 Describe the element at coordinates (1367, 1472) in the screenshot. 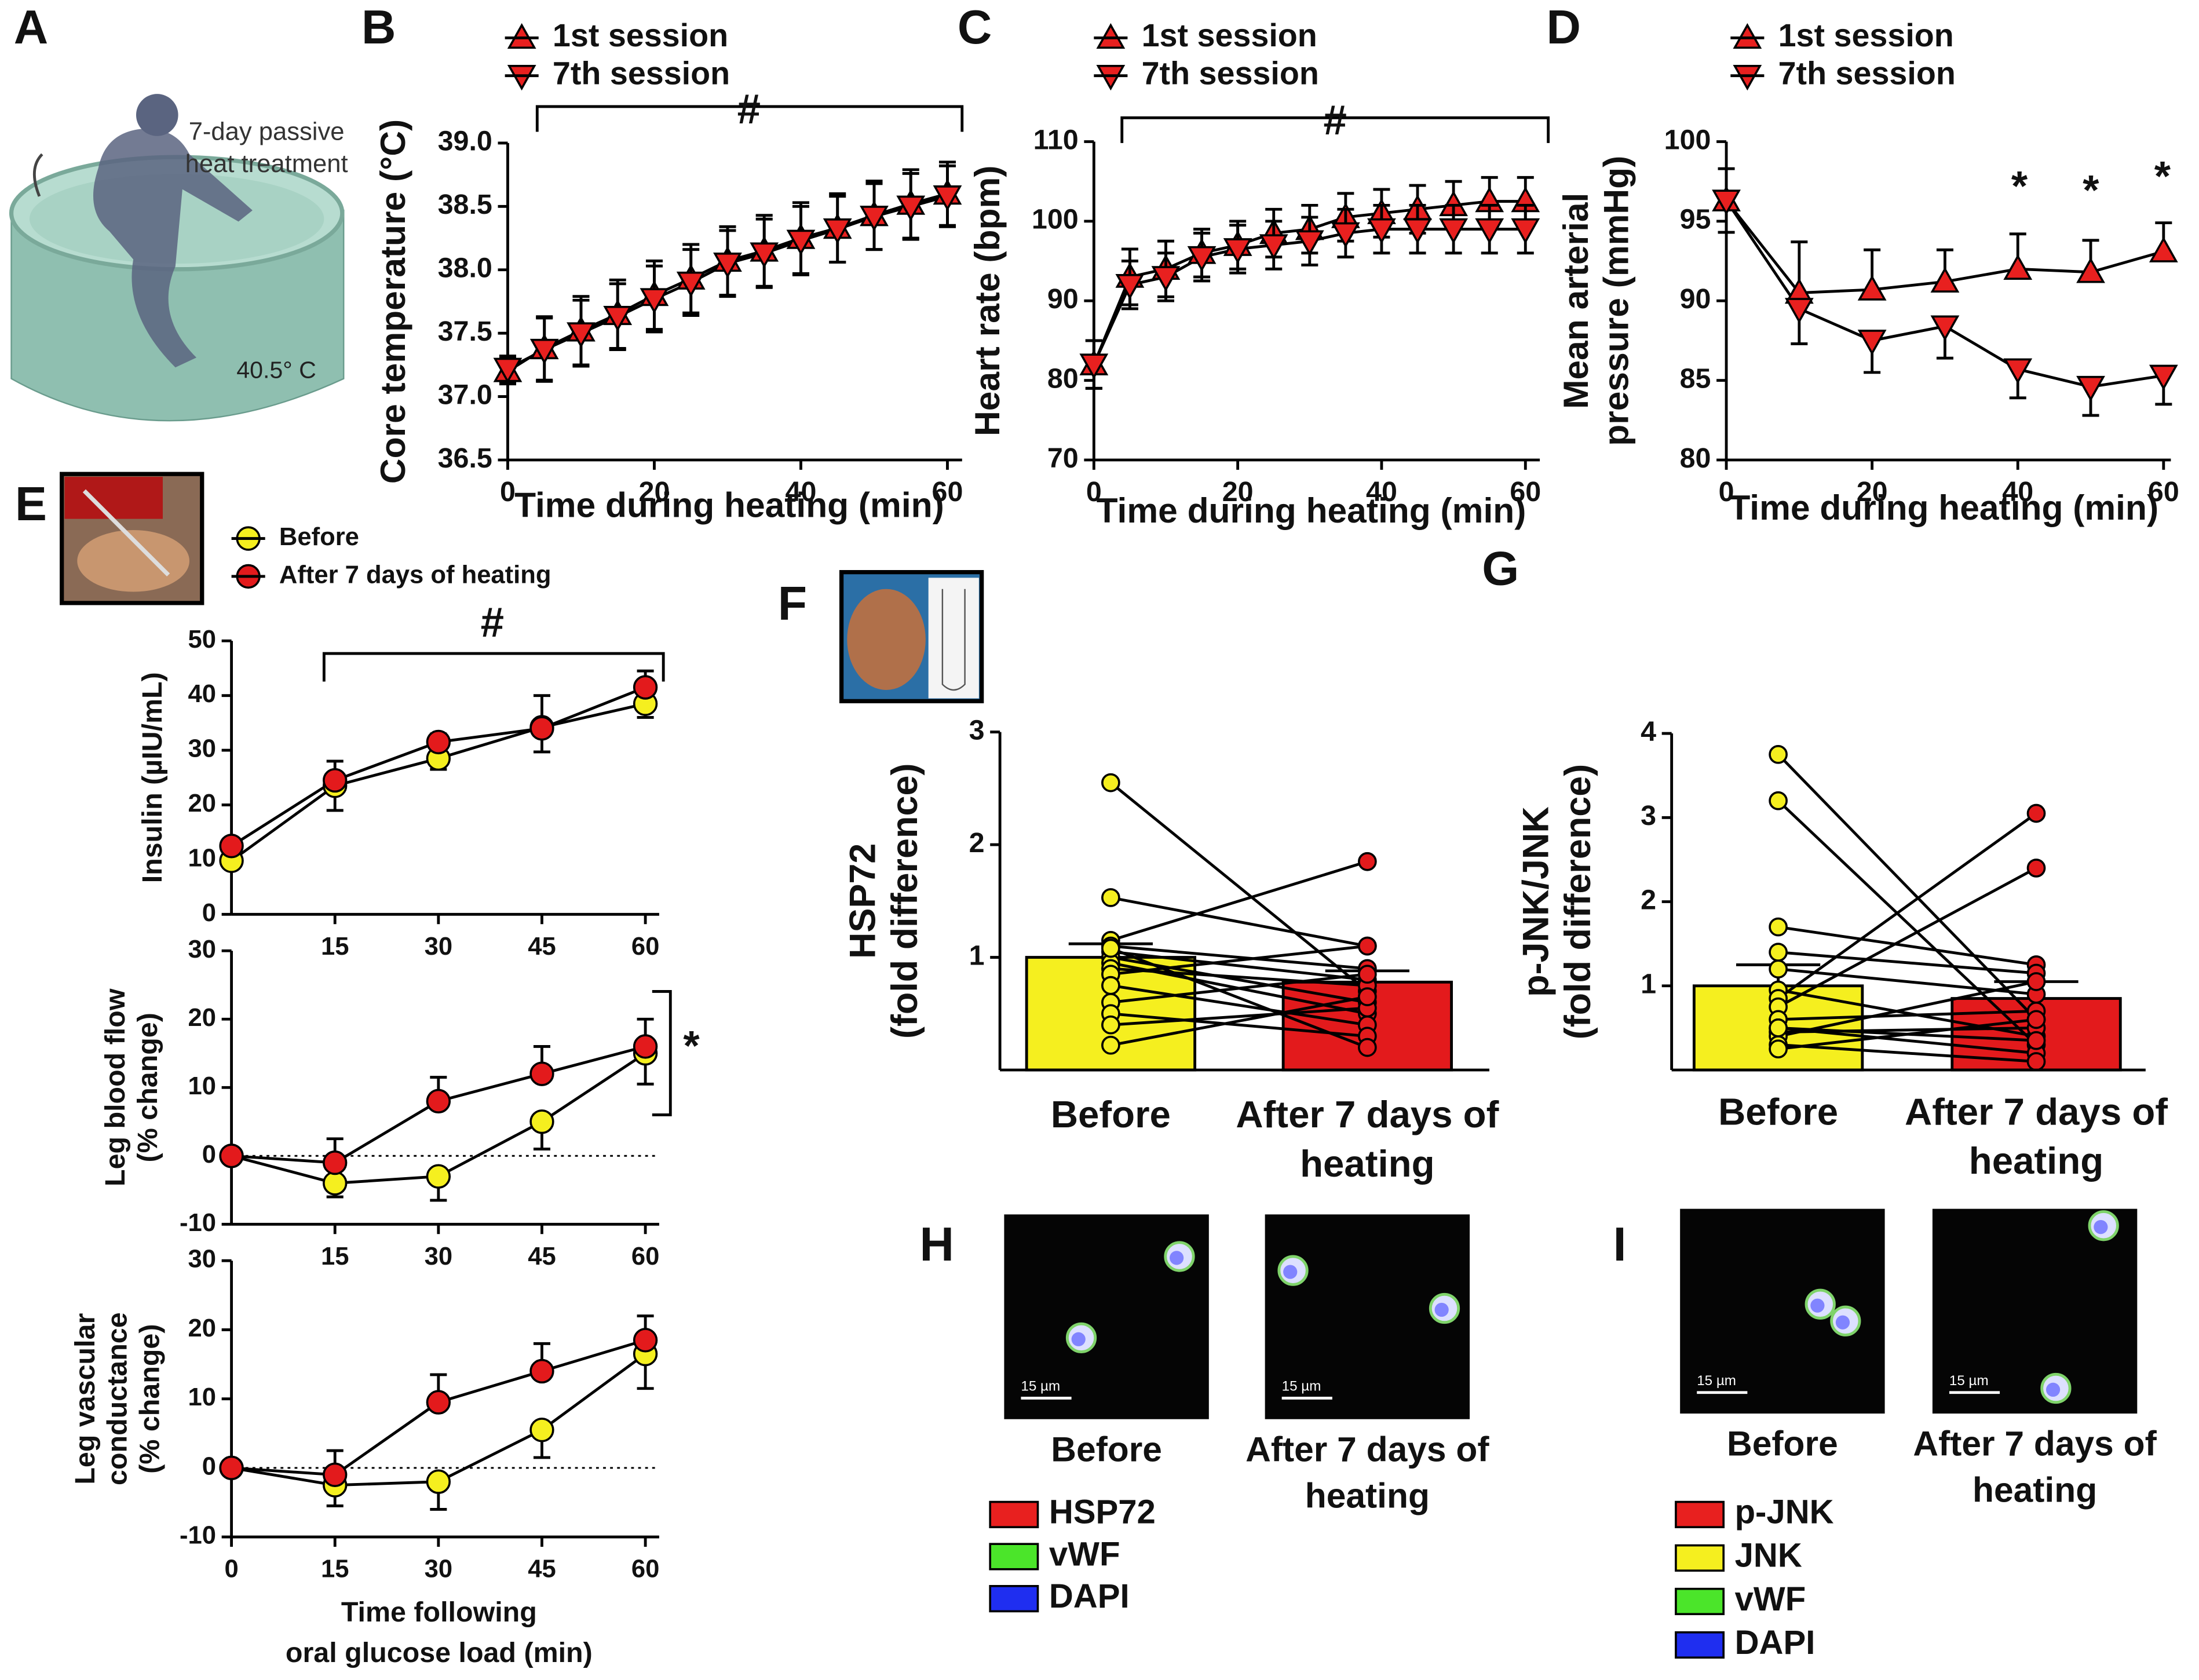

I see `image-caption: After 7 days of heating` at that location.